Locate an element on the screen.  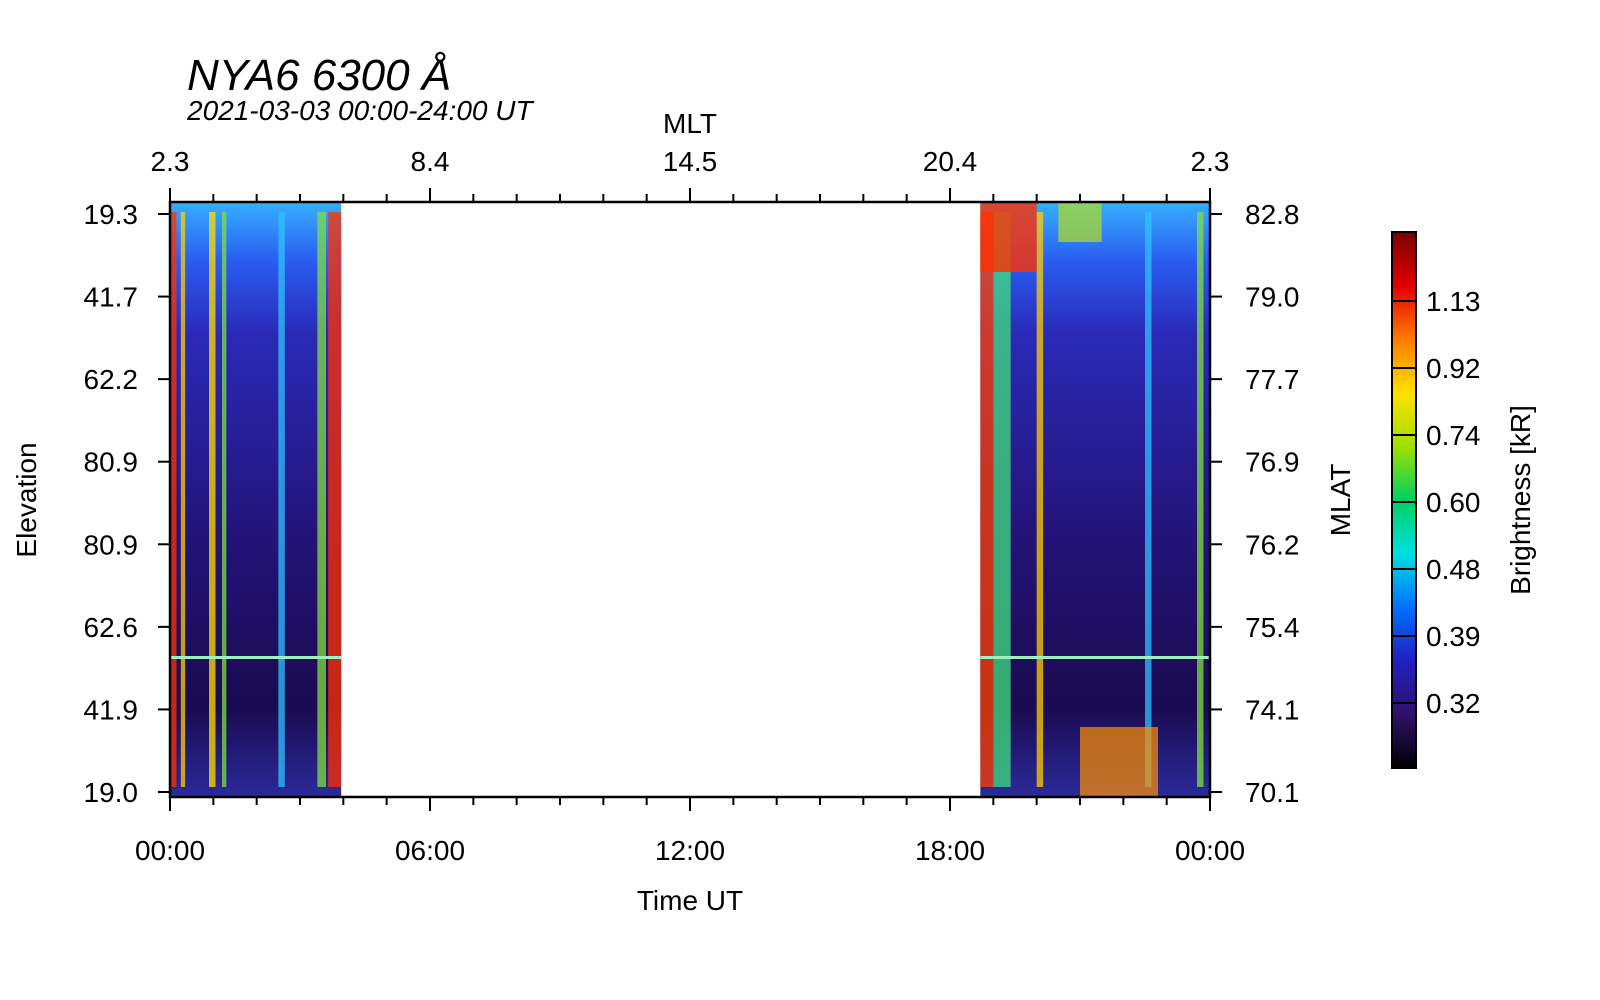
colorbar-tick-label: 0.39 is located at coordinates (1453, 636).